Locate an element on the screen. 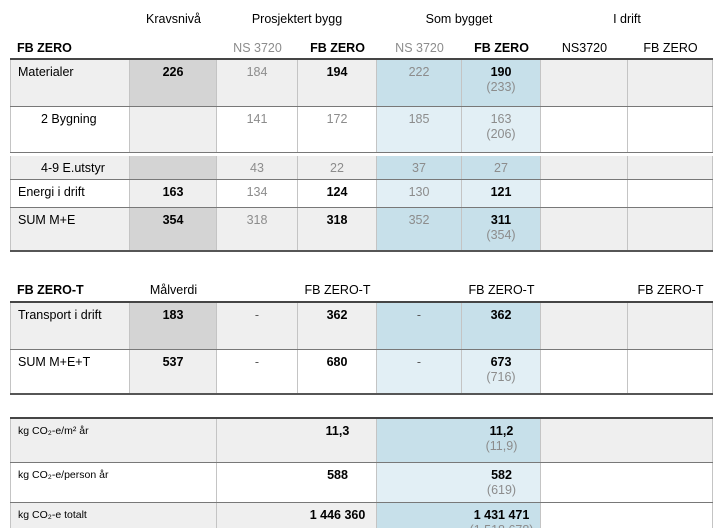 This screenshot has height=528, width=715. value-paren: (619) is located at coordinates (501, 490).